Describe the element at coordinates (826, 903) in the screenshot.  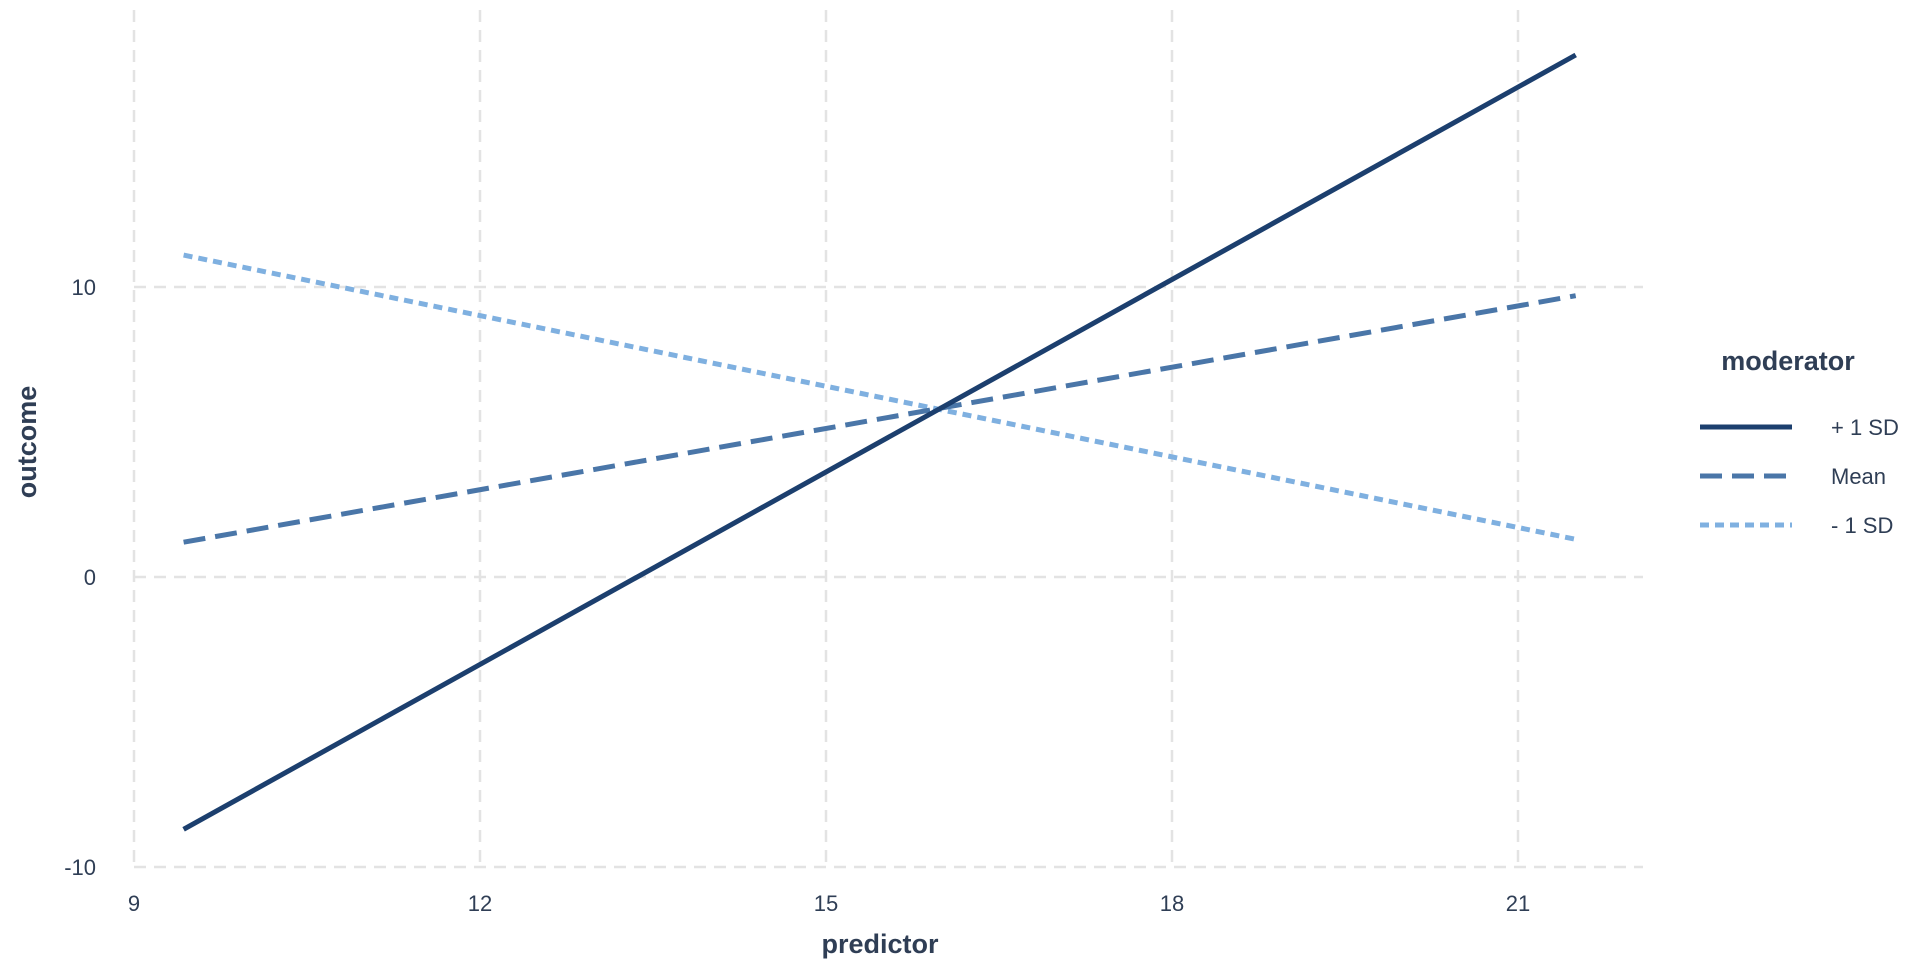
I see `x-tick-label: 15` at that location.